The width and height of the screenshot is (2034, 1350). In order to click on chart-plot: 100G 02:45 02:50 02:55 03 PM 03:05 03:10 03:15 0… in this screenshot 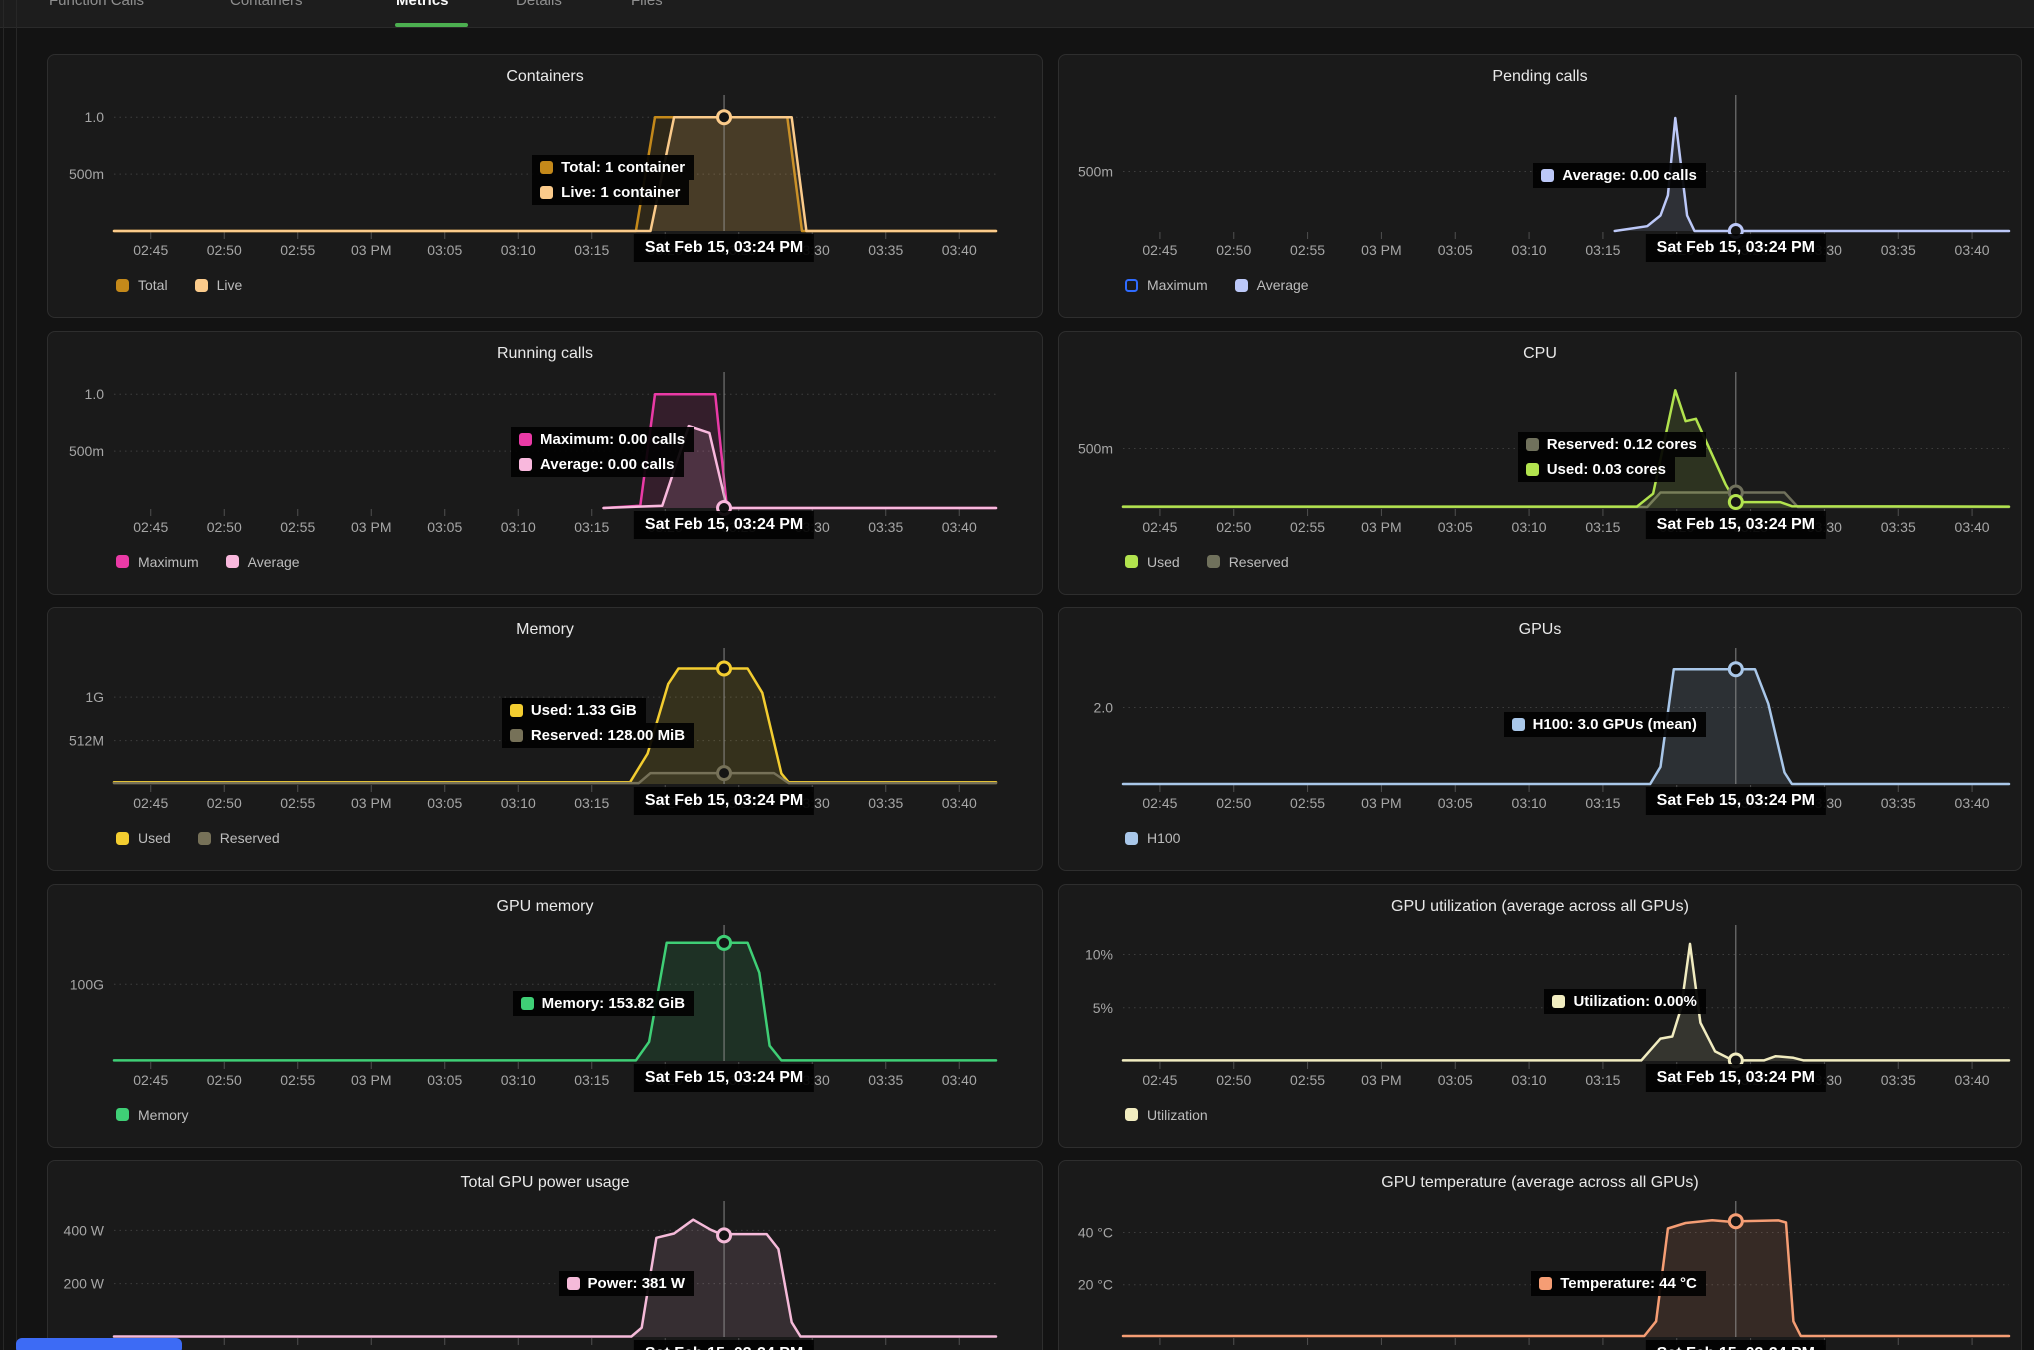, I will do `click(545, 1016)`.